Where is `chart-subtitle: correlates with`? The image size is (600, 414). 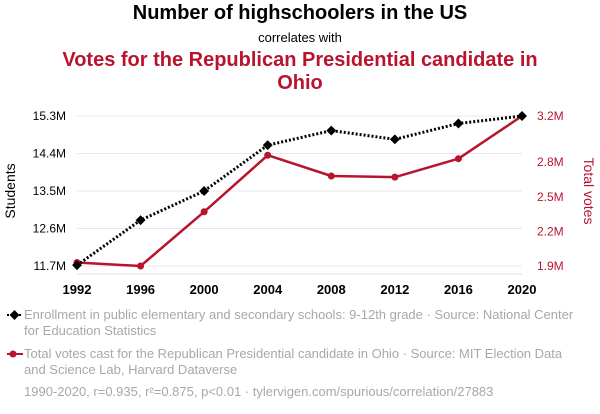
chart-subtitle: correlates with is located at coordinates (300, 37).